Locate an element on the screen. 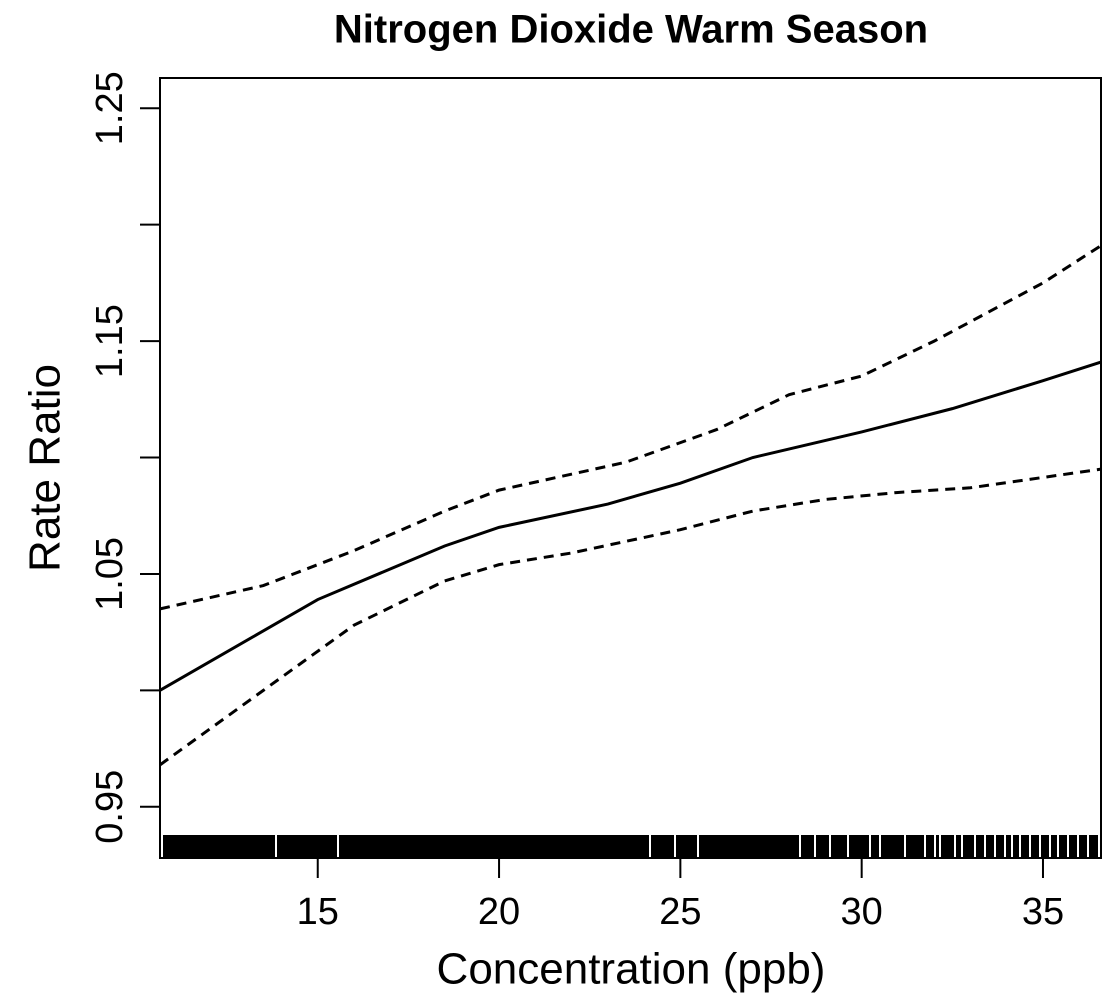 The image size is (1102, 1000). y-tick-label: 0.95 is located at coordinates (110, 807).